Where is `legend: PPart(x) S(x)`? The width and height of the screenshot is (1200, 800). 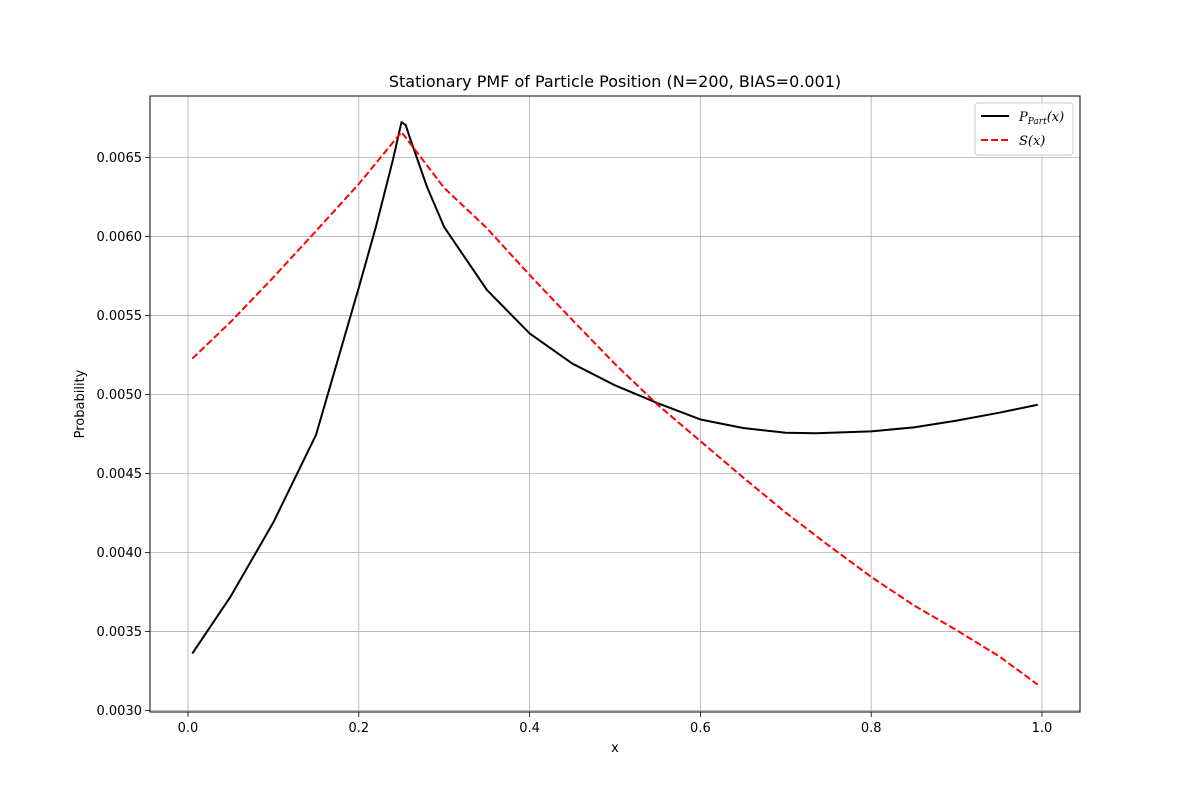 legend: PPart(x) S(x) is located at coordinates (1024, 129).